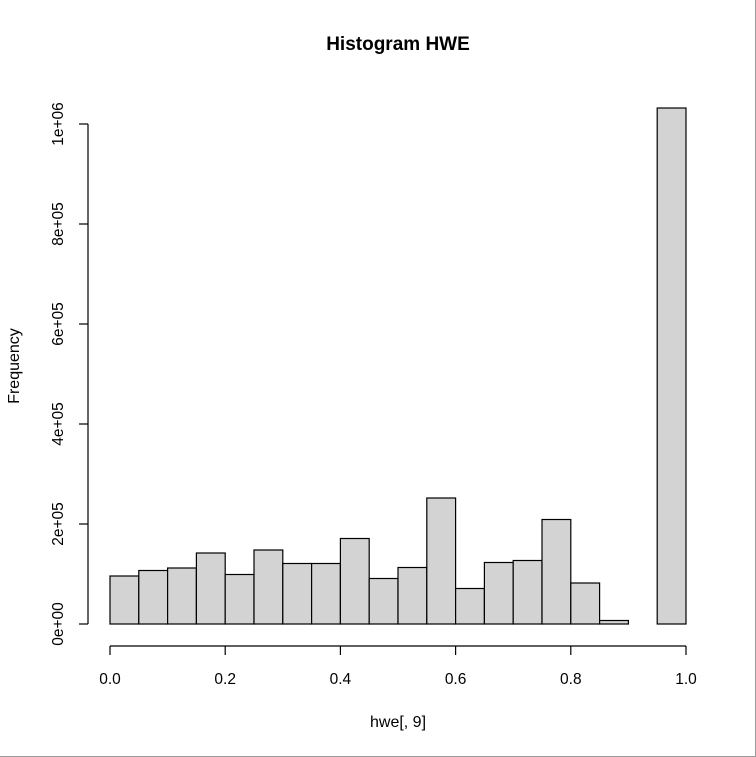 Image resolution: width=756 pixels, height=757 pixels. What do you see at coordinates (58, 624) in the screenshot?
I see `y-tick-label: 0e+00` at bounding box center [58, 624].